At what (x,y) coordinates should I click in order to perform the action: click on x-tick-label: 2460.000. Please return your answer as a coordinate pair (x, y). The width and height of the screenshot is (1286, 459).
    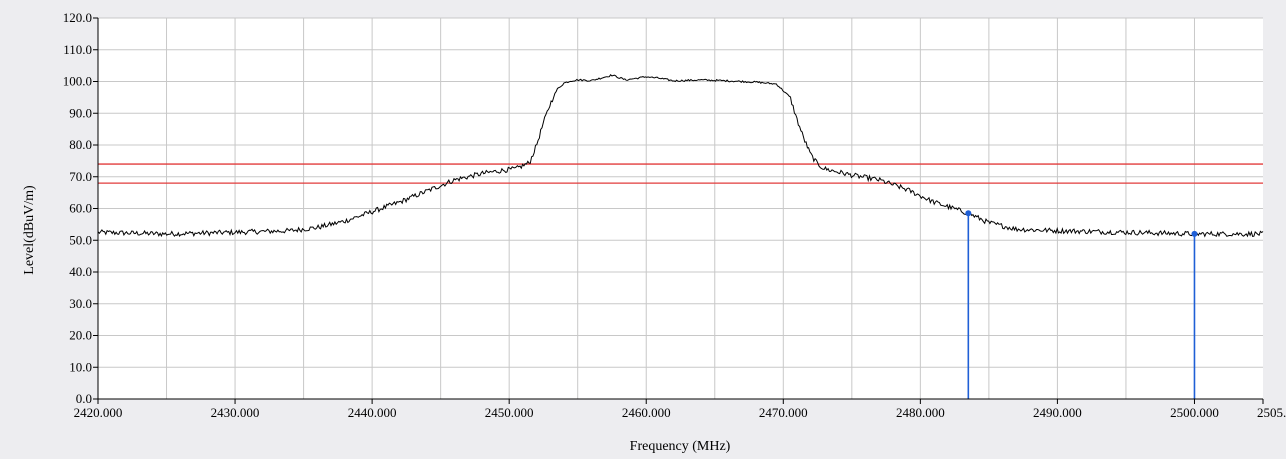
    Looking at the image, I should click on (646, 412).